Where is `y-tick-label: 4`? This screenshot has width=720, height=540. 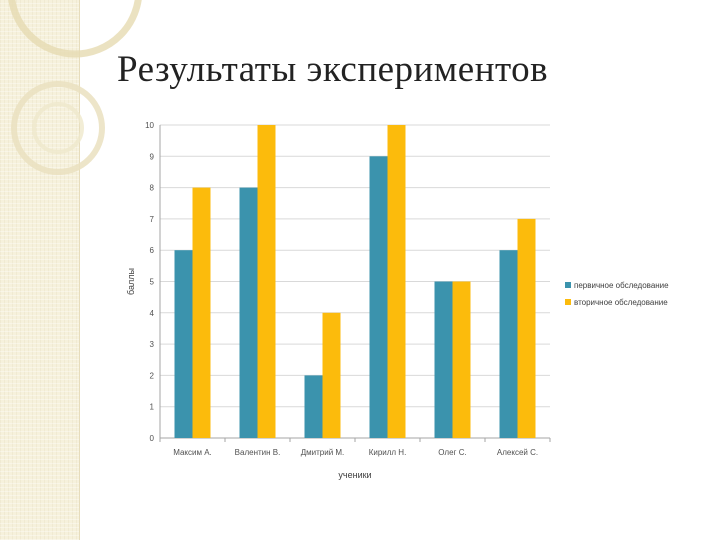 y-tick-label: 4 is located at coordinates (152, 313).